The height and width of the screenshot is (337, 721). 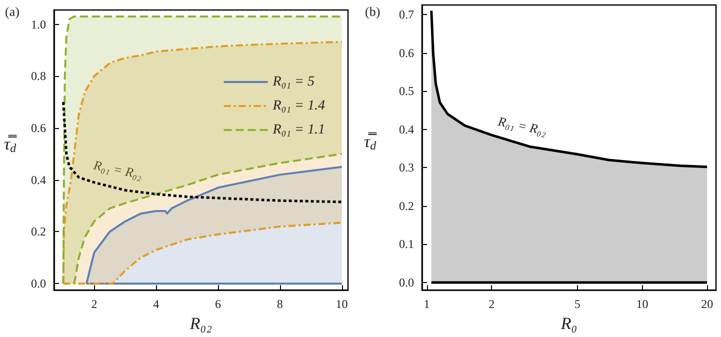 I want to click on legend-label: R₀₁ = 5, so click(x=293, y=82).